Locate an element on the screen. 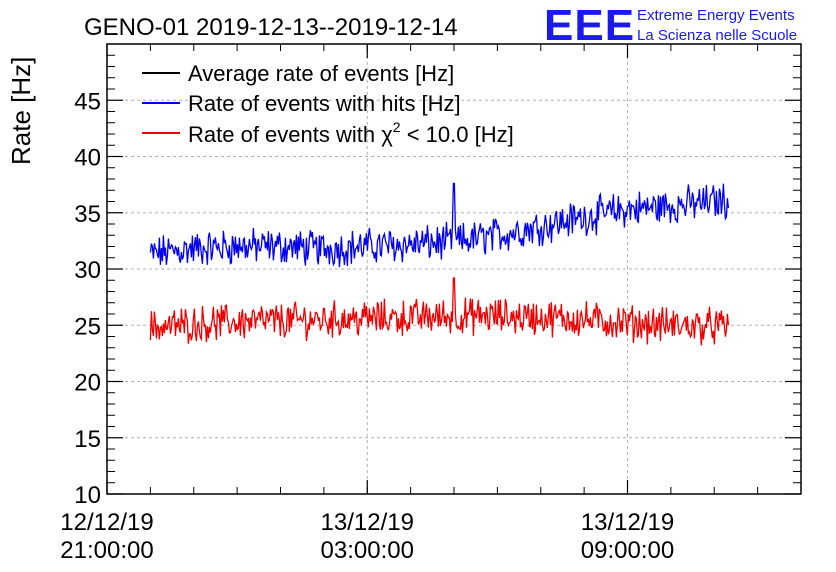  logo-line-2: La Scienza nelle Scuole is located at coordinates (717, 35).